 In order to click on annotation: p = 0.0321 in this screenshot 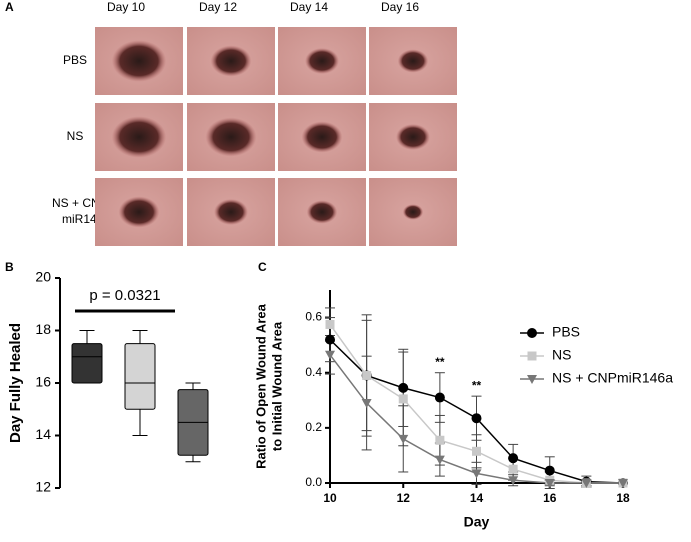, I will do `click(124, 295)`.